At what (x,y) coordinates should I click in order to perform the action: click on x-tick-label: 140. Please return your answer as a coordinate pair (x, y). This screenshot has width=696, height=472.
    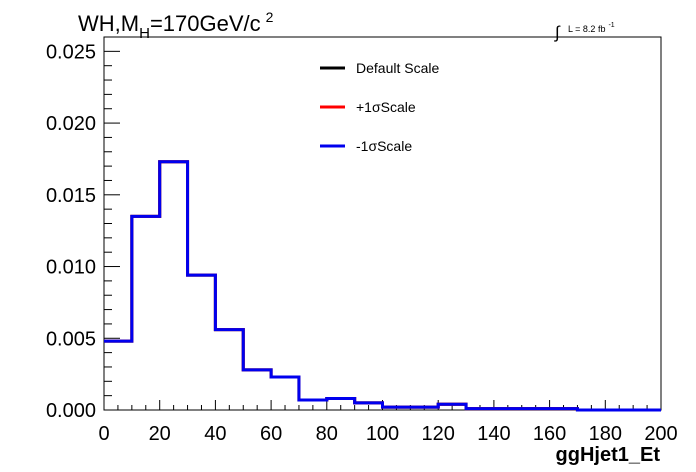
    Looking at the image, I should click on (493, 434).